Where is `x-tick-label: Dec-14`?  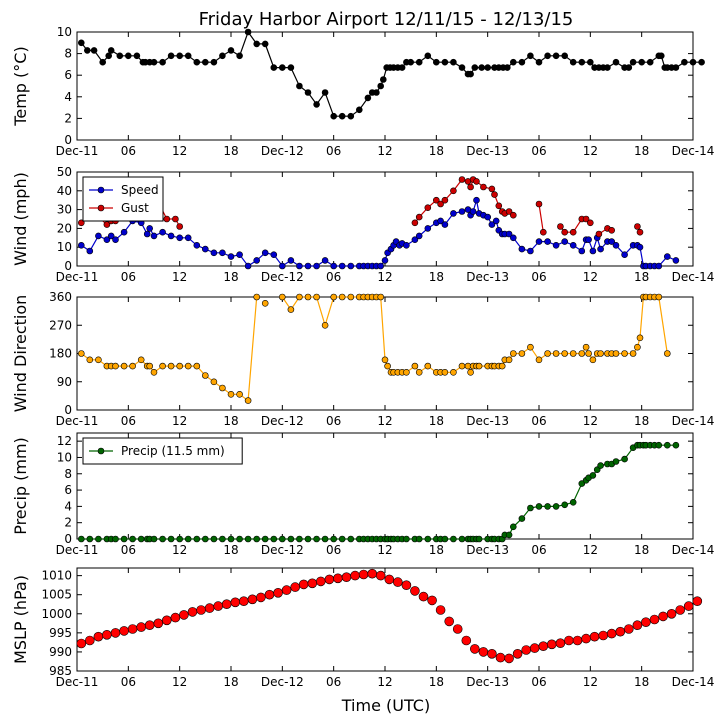
x-tick-label: Dec-14 is located at coordinates (693, 421).